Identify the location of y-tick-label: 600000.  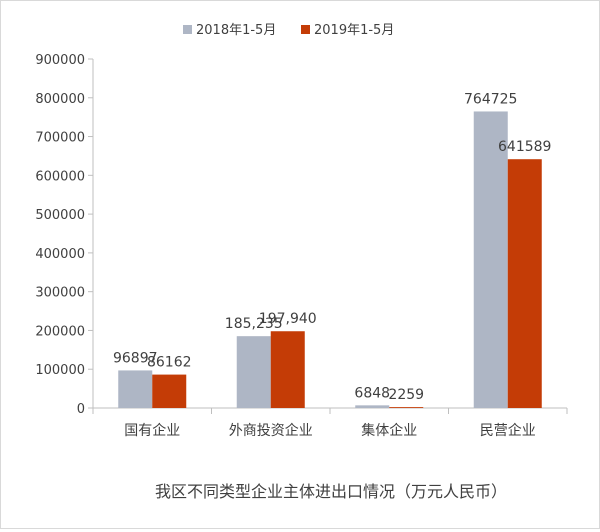
(60, 176).